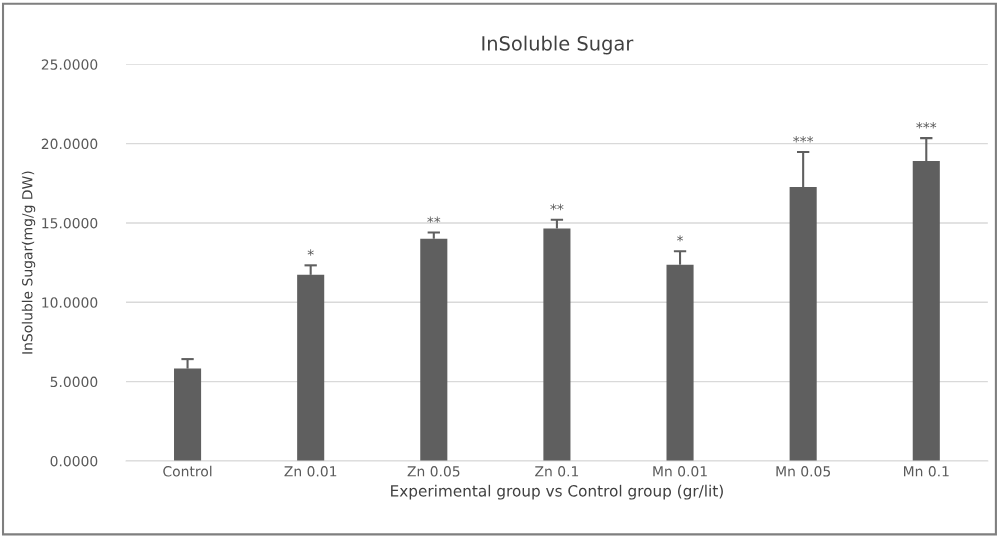 This screenshot has height=536, width=1008. What do you see at coordinates (680, 471) in the screenshot?
I see `x-tick-label: Mn 0.01` at bounding box center [680, 471].